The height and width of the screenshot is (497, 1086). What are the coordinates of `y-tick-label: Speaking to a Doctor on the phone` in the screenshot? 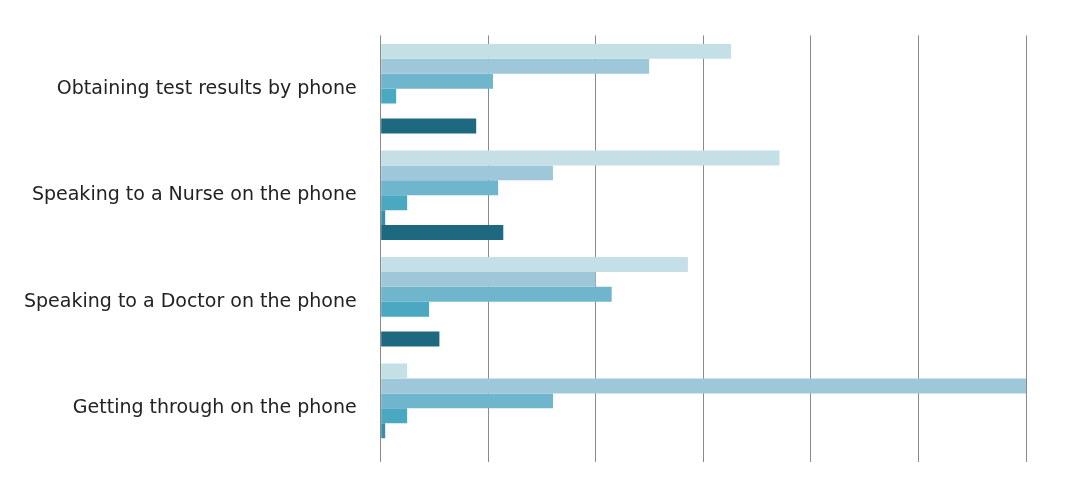 It's located at (190, 299).